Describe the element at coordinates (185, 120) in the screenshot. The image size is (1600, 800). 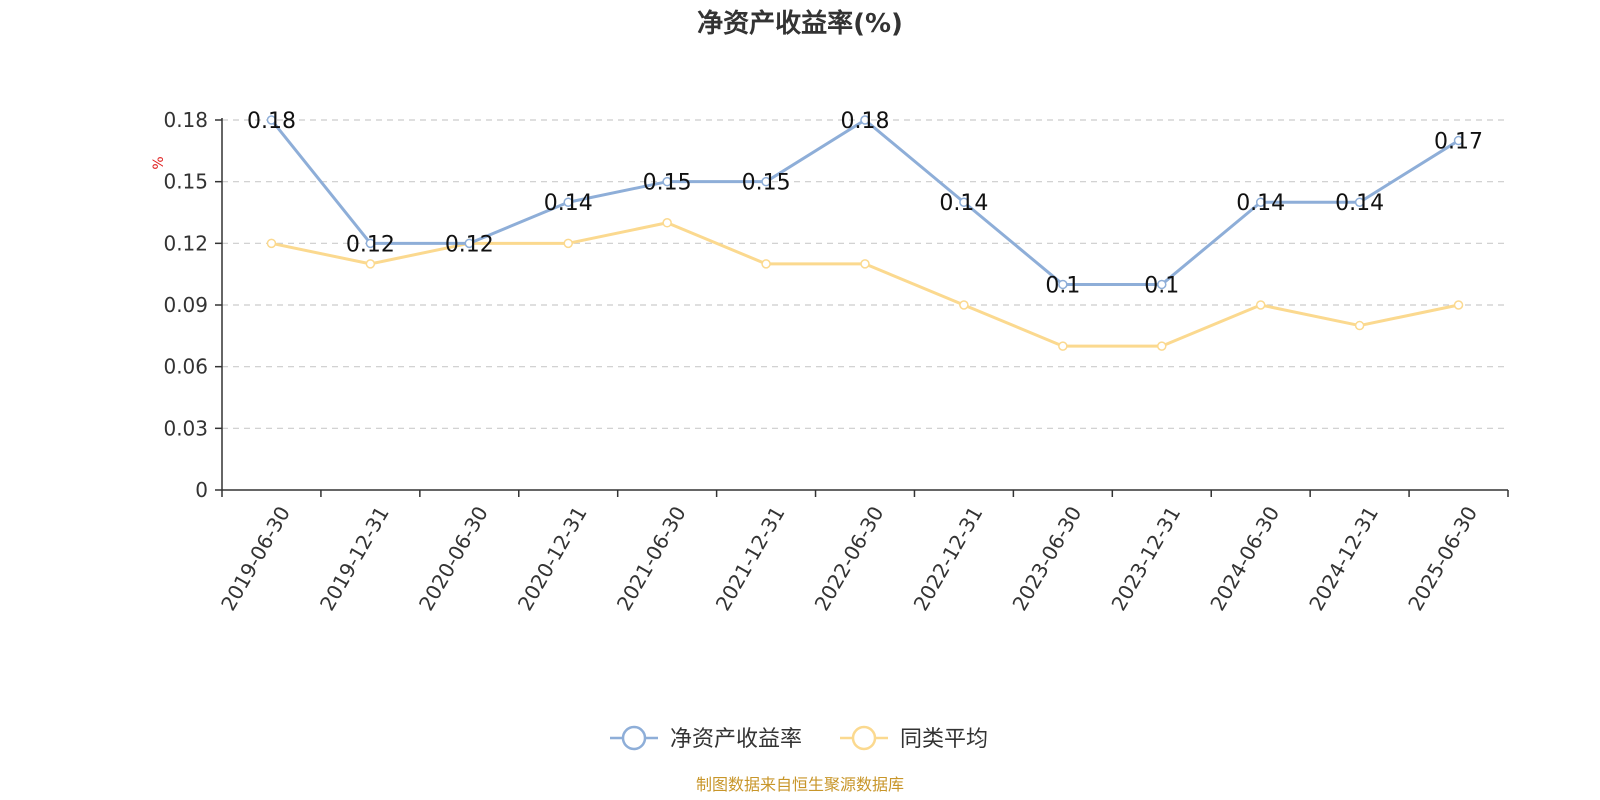
I see `y-tick-label: 0.18` at that location.